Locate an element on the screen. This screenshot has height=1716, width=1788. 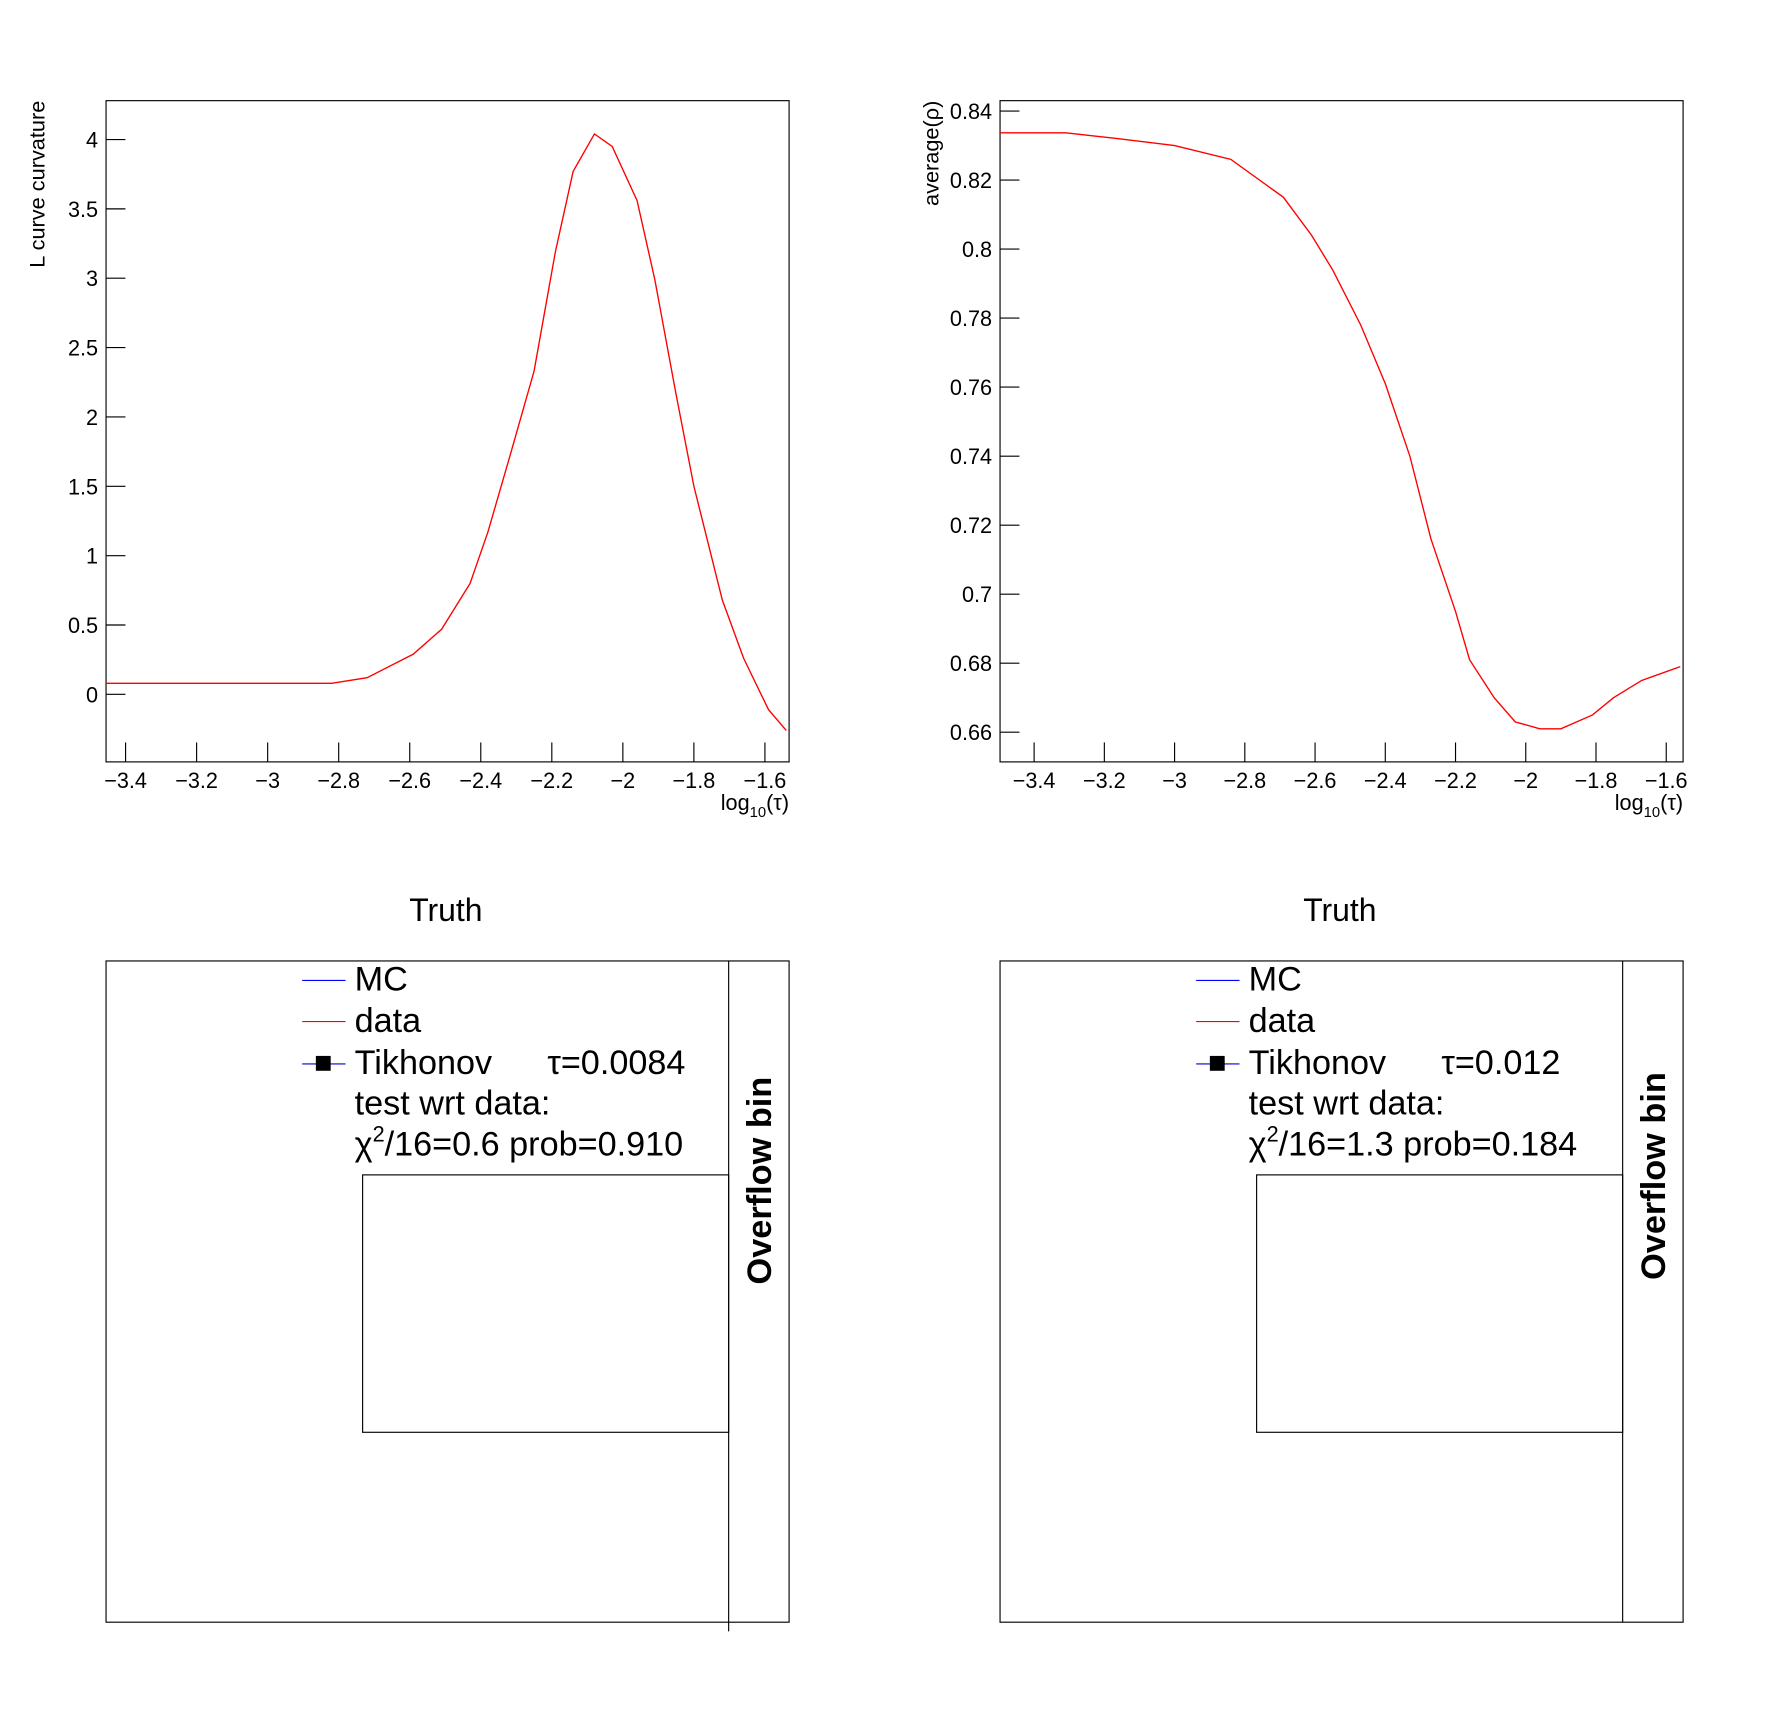
y-tick-label: 0.76 is located at coordinates (971, 387).